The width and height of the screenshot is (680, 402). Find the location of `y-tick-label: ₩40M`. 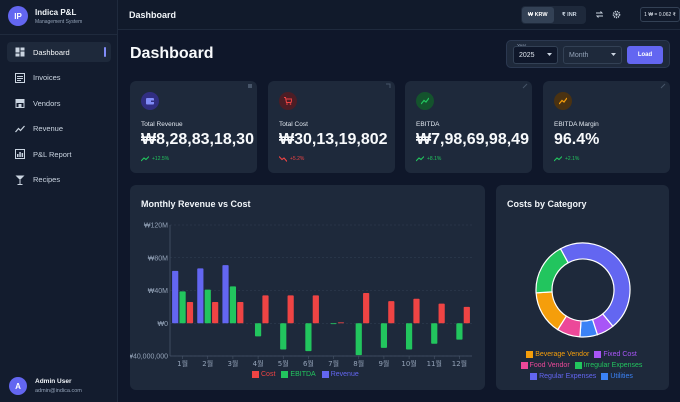

y-tick-label: ₩40M is located at coordinates (158, 291).